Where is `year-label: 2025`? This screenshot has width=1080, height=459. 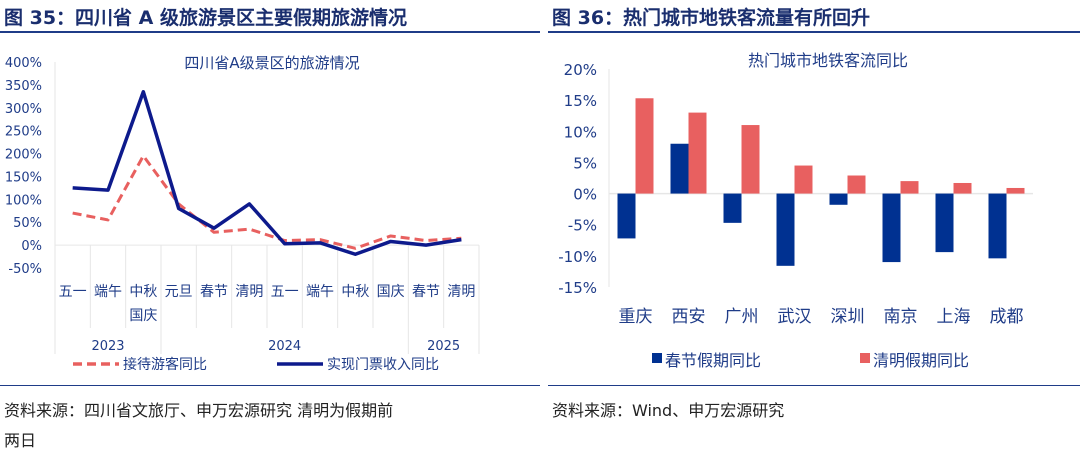 year-label: 2025 is located at coordinates (443, 346).